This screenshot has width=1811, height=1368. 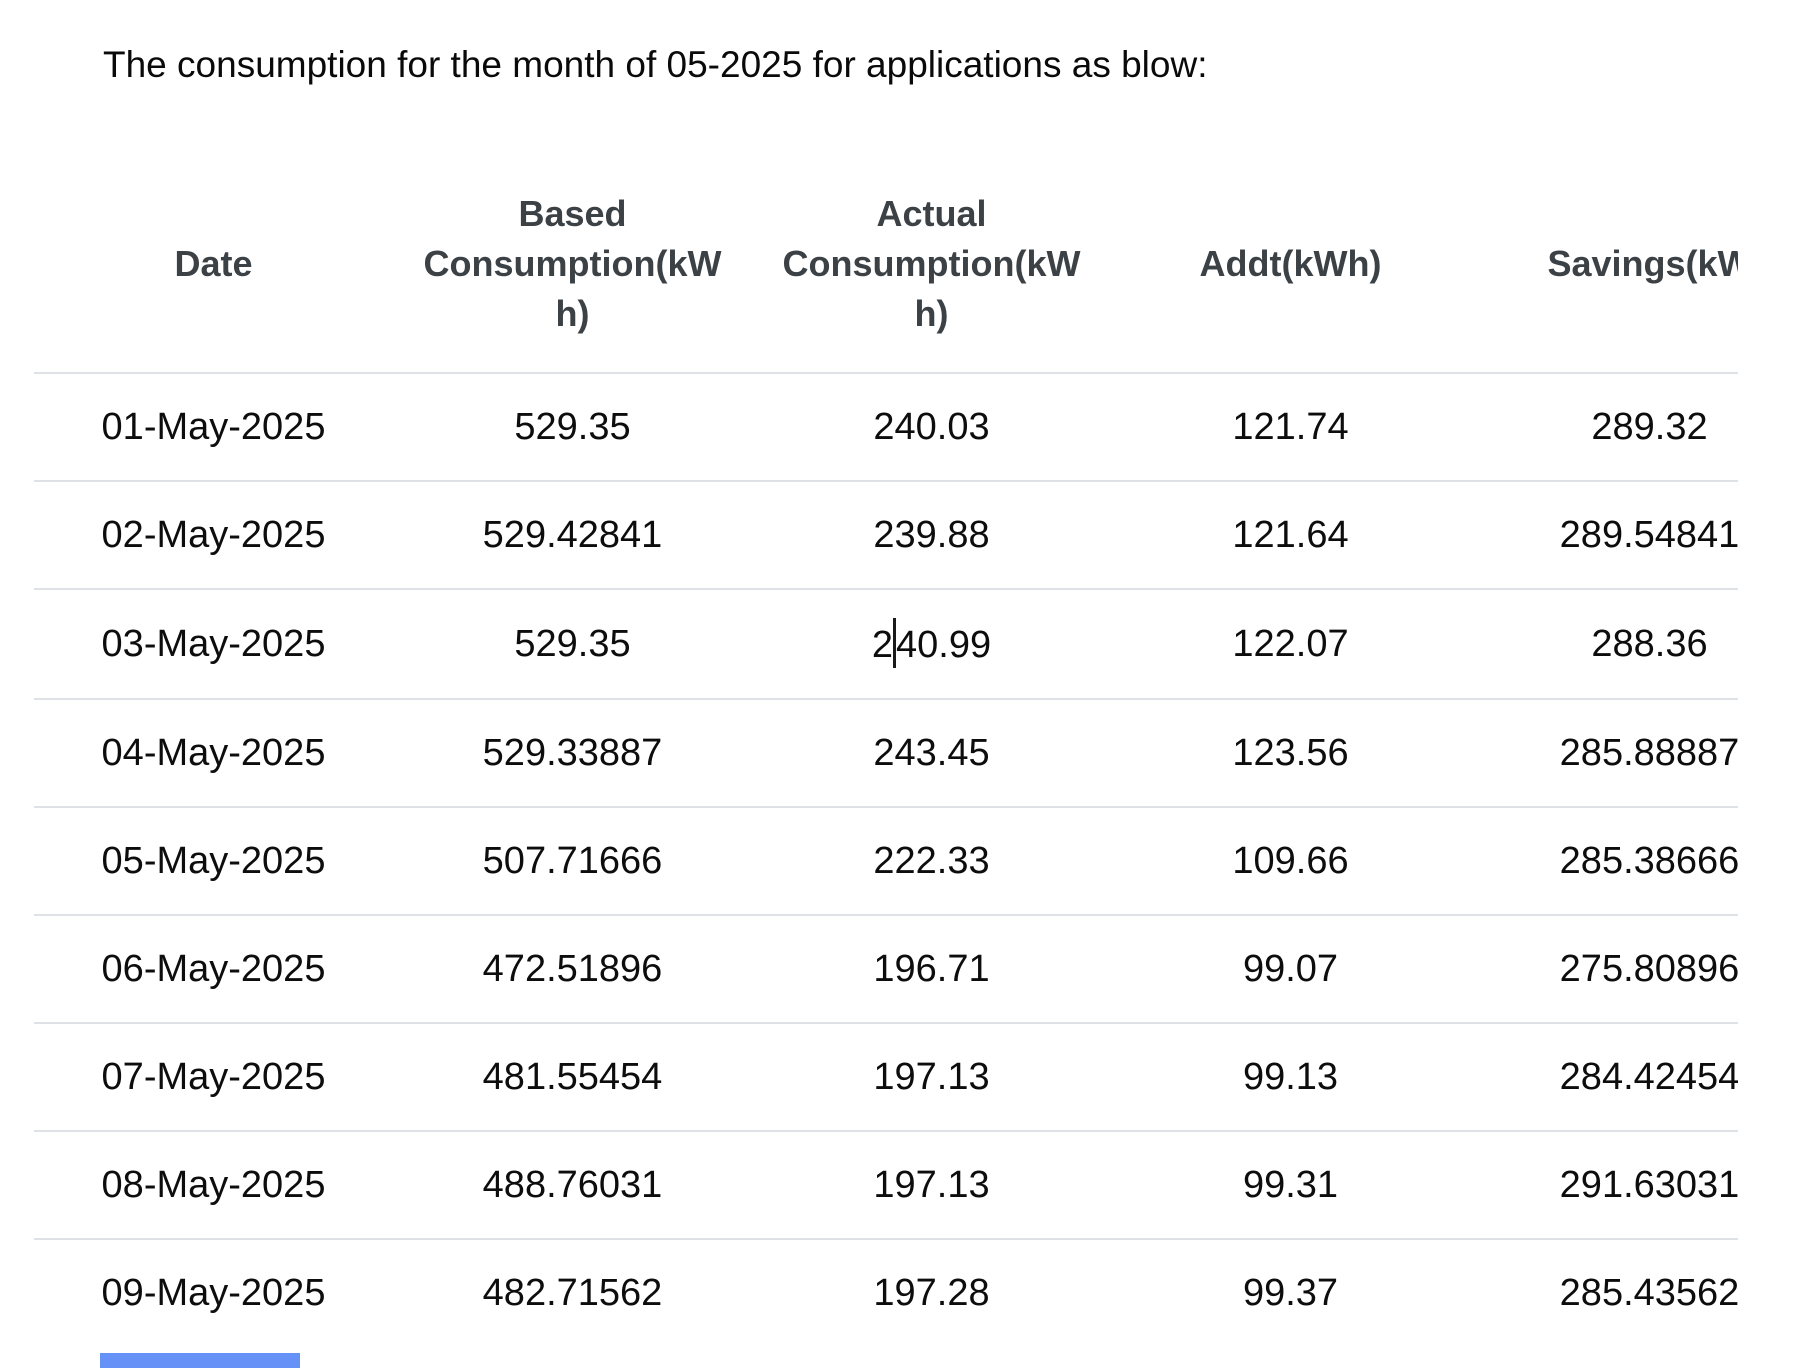 I want to click on cell-date: 02-May-2025, so click(x=213, y=534).